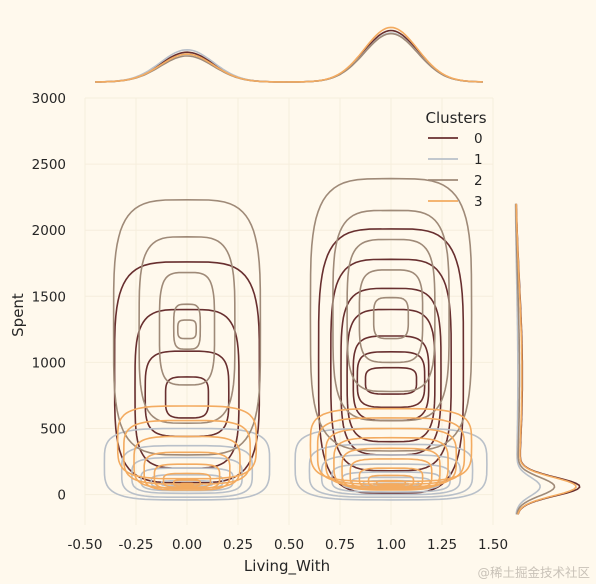 The image size is (596, 584). What do you see at coordinates (478, 181) in the screenshot?
I see `legend-label-2: 2` at bounding box center [478, 181].